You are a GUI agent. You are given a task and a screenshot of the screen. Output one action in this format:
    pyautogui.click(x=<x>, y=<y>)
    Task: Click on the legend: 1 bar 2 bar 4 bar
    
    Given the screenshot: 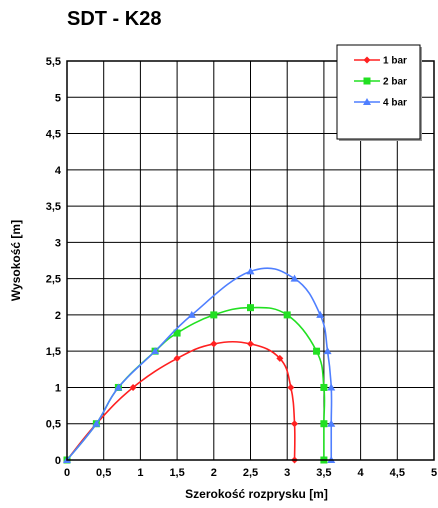 What is the action you would take?
    pyautogui.click(x=379, y=92)
    